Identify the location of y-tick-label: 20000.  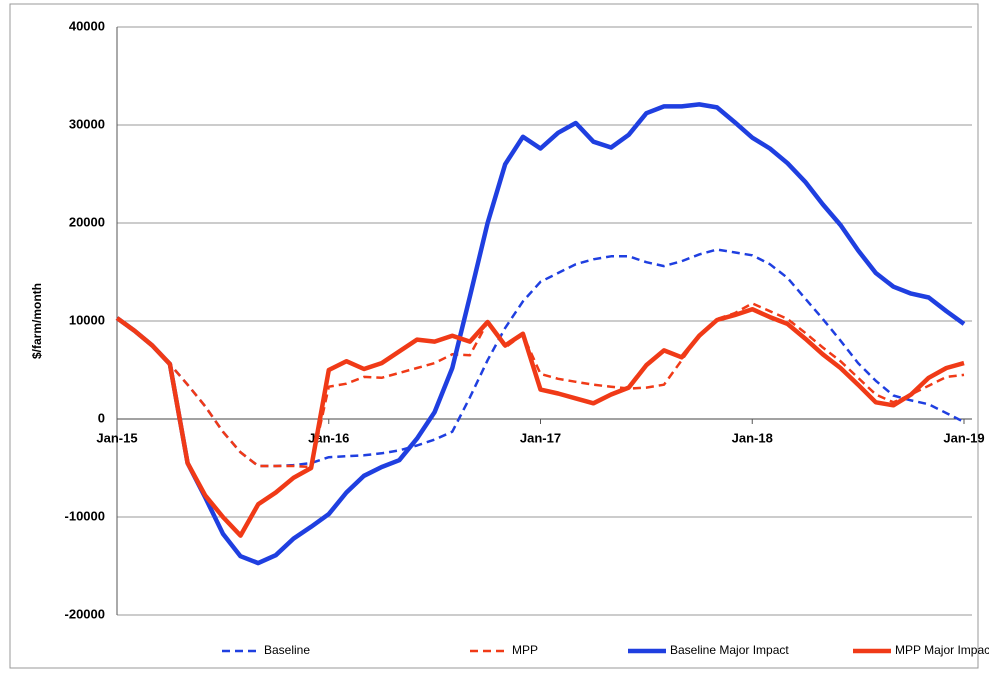
(87, 221).